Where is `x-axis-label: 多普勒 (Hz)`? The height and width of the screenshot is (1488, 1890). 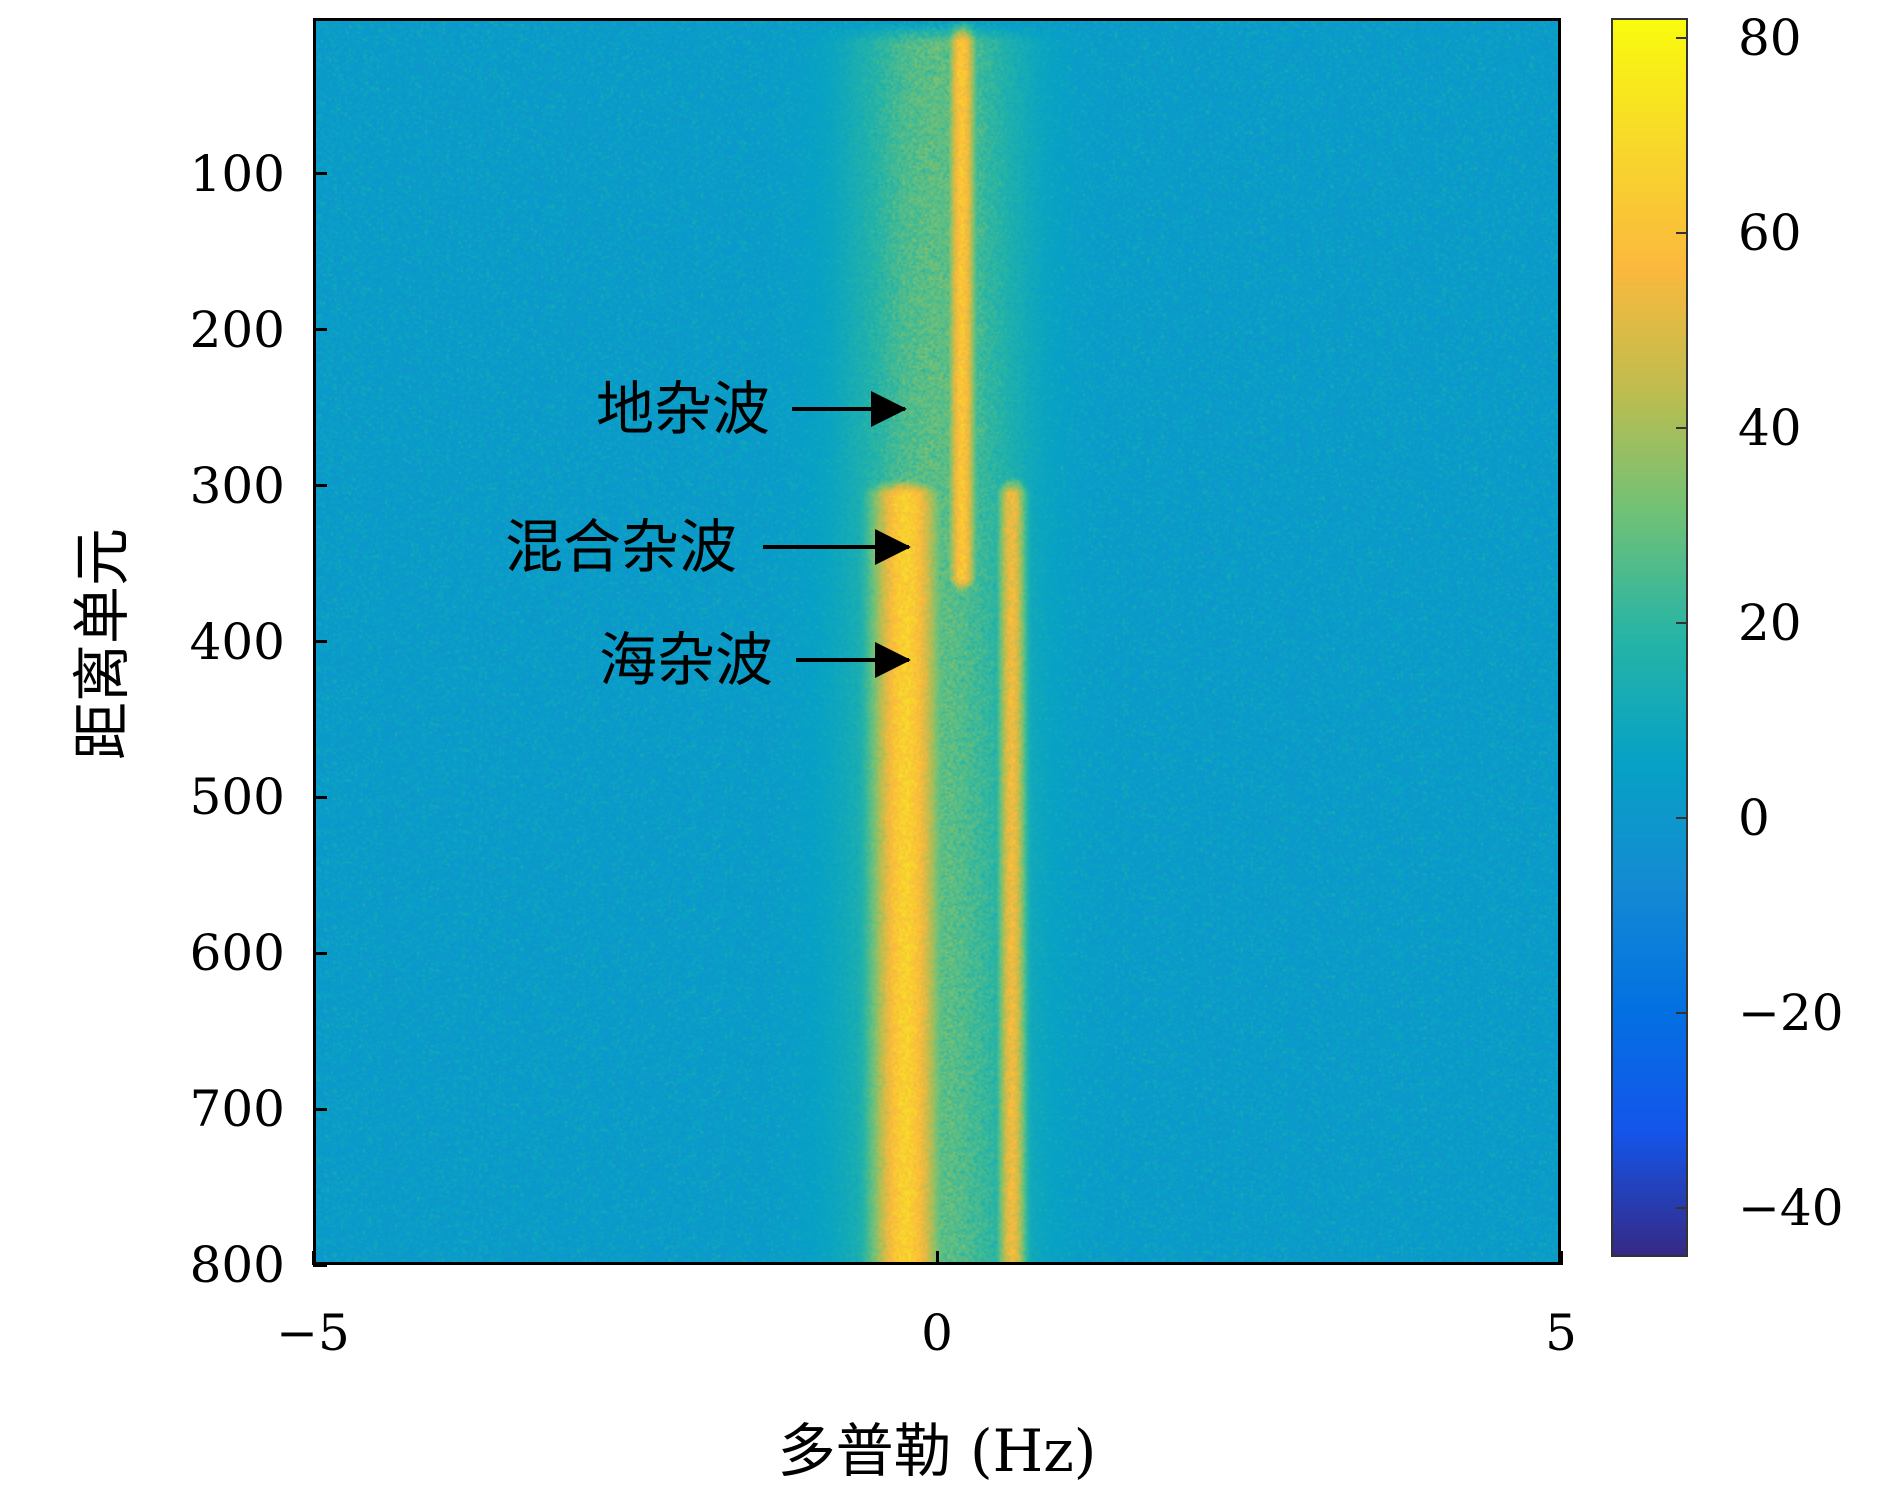 x-axis-label: 多普勒 (Hz) is located at coordinates (937, 1451).